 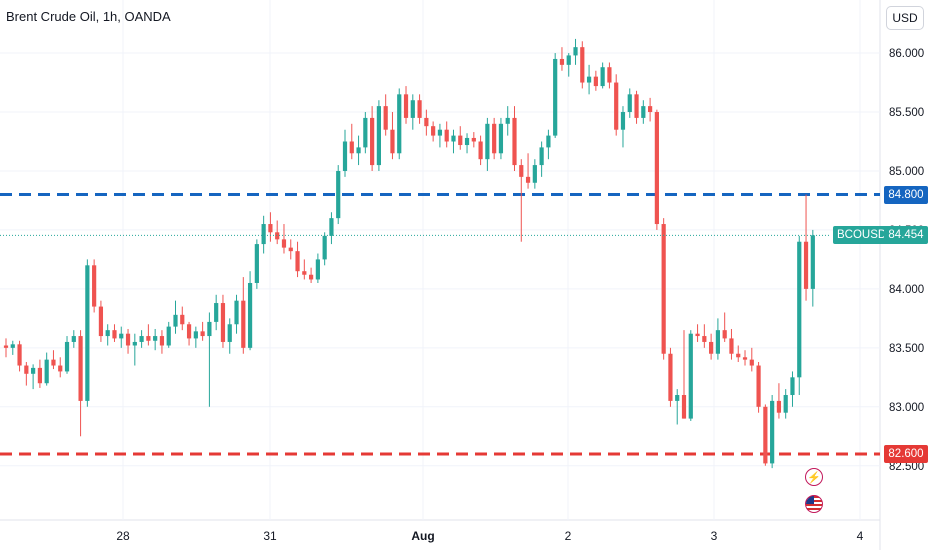 I want to click on flash-event-icon: ⚡, so click(x=814, y=477).